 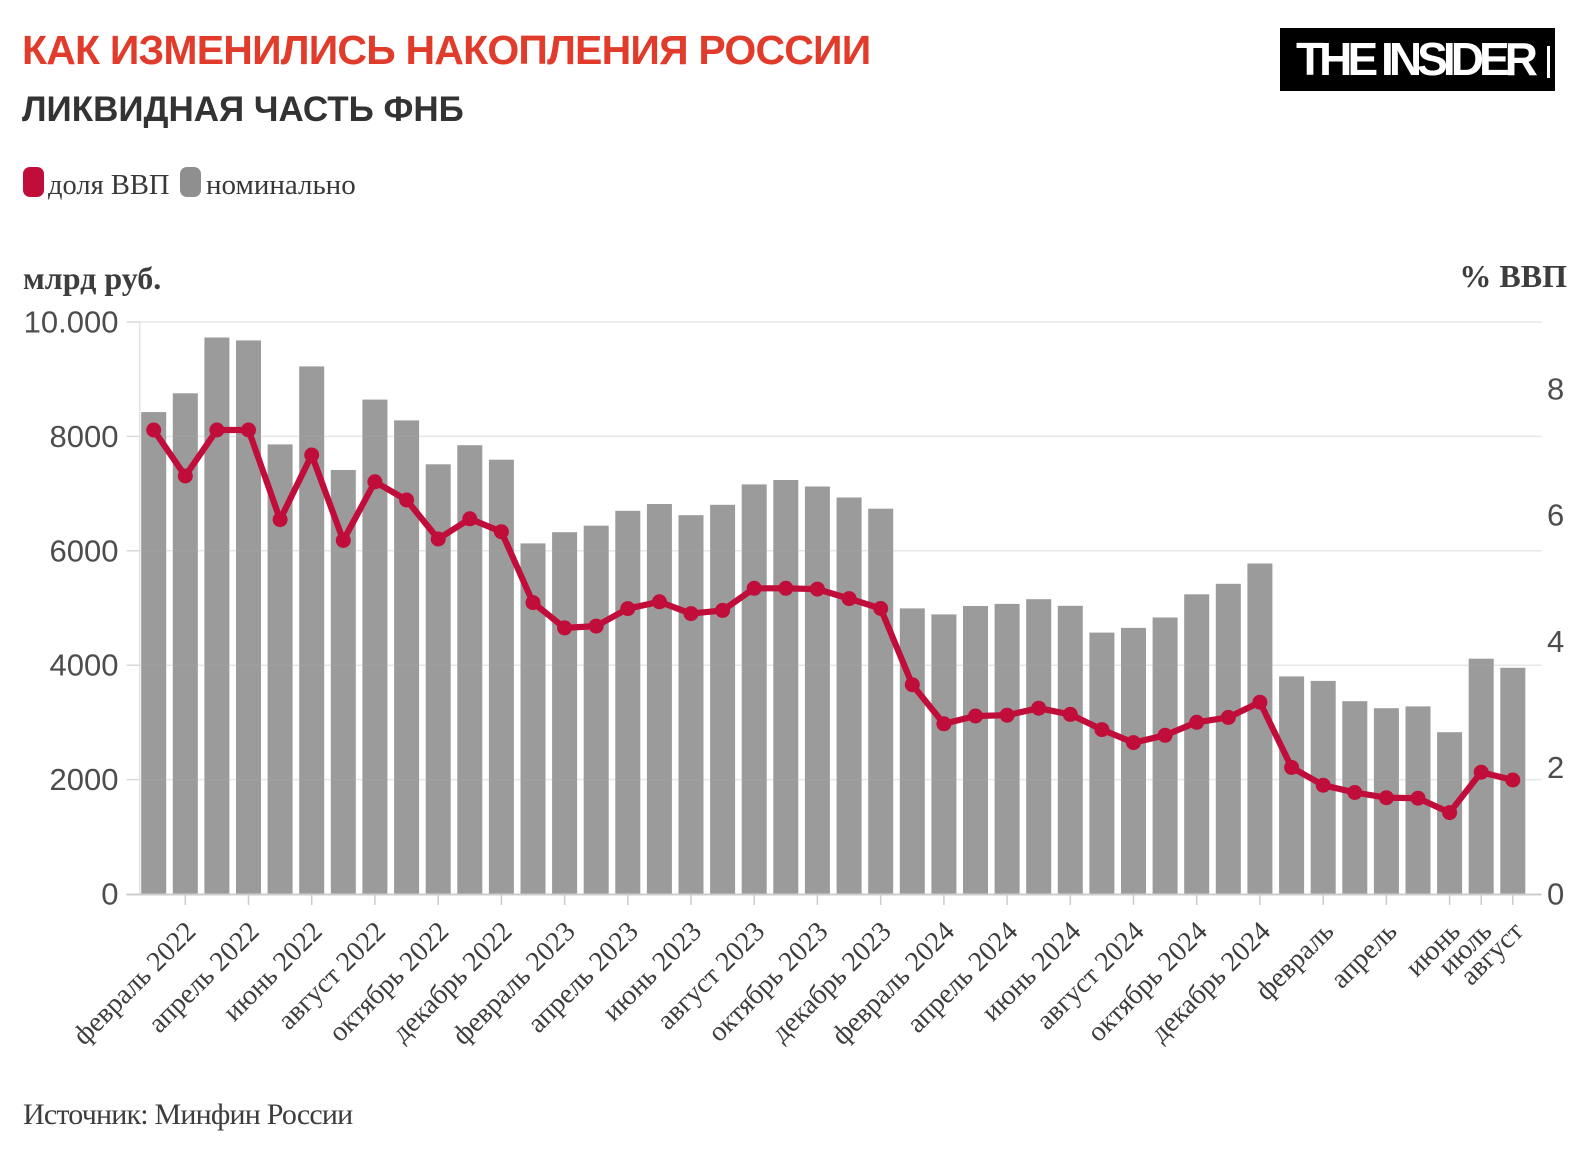 I want to click on svg-text: 8, so click(x=1555, y=388).